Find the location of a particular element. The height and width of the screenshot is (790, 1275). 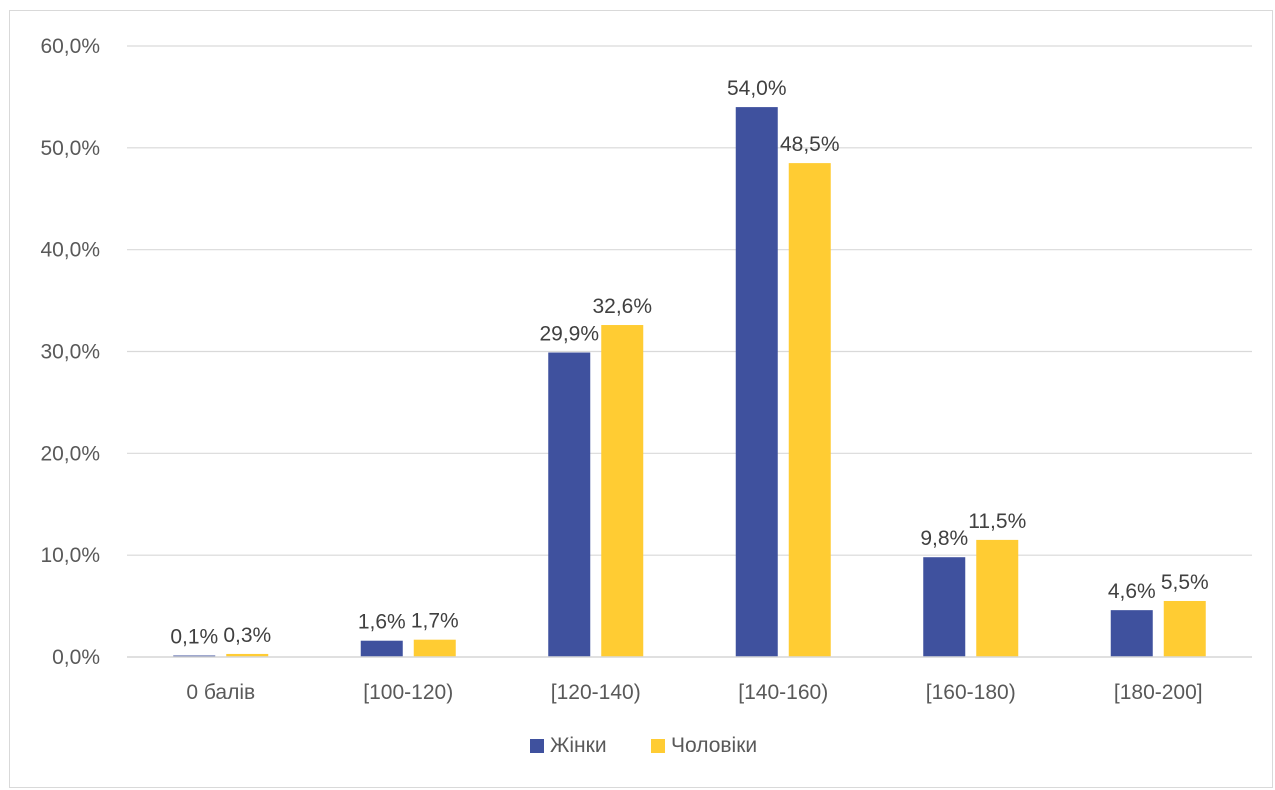

data-label: 0,3% is located at coordinates (247, 635).